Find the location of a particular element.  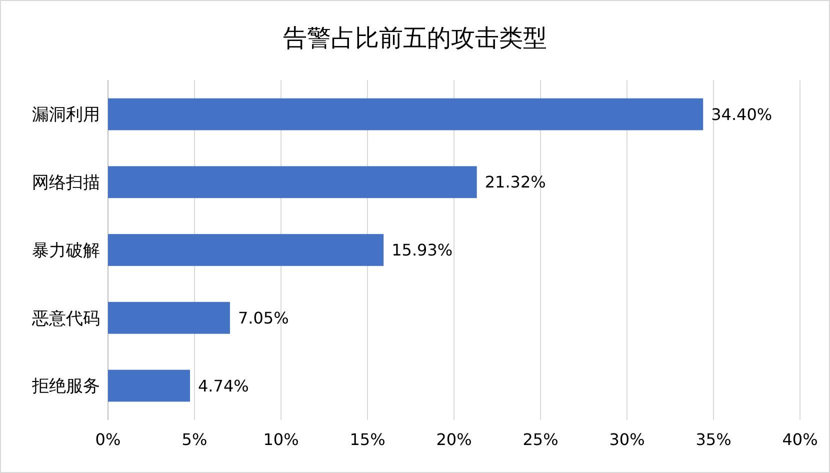

data-label: 7.05% is located at coordinates (263, 318).